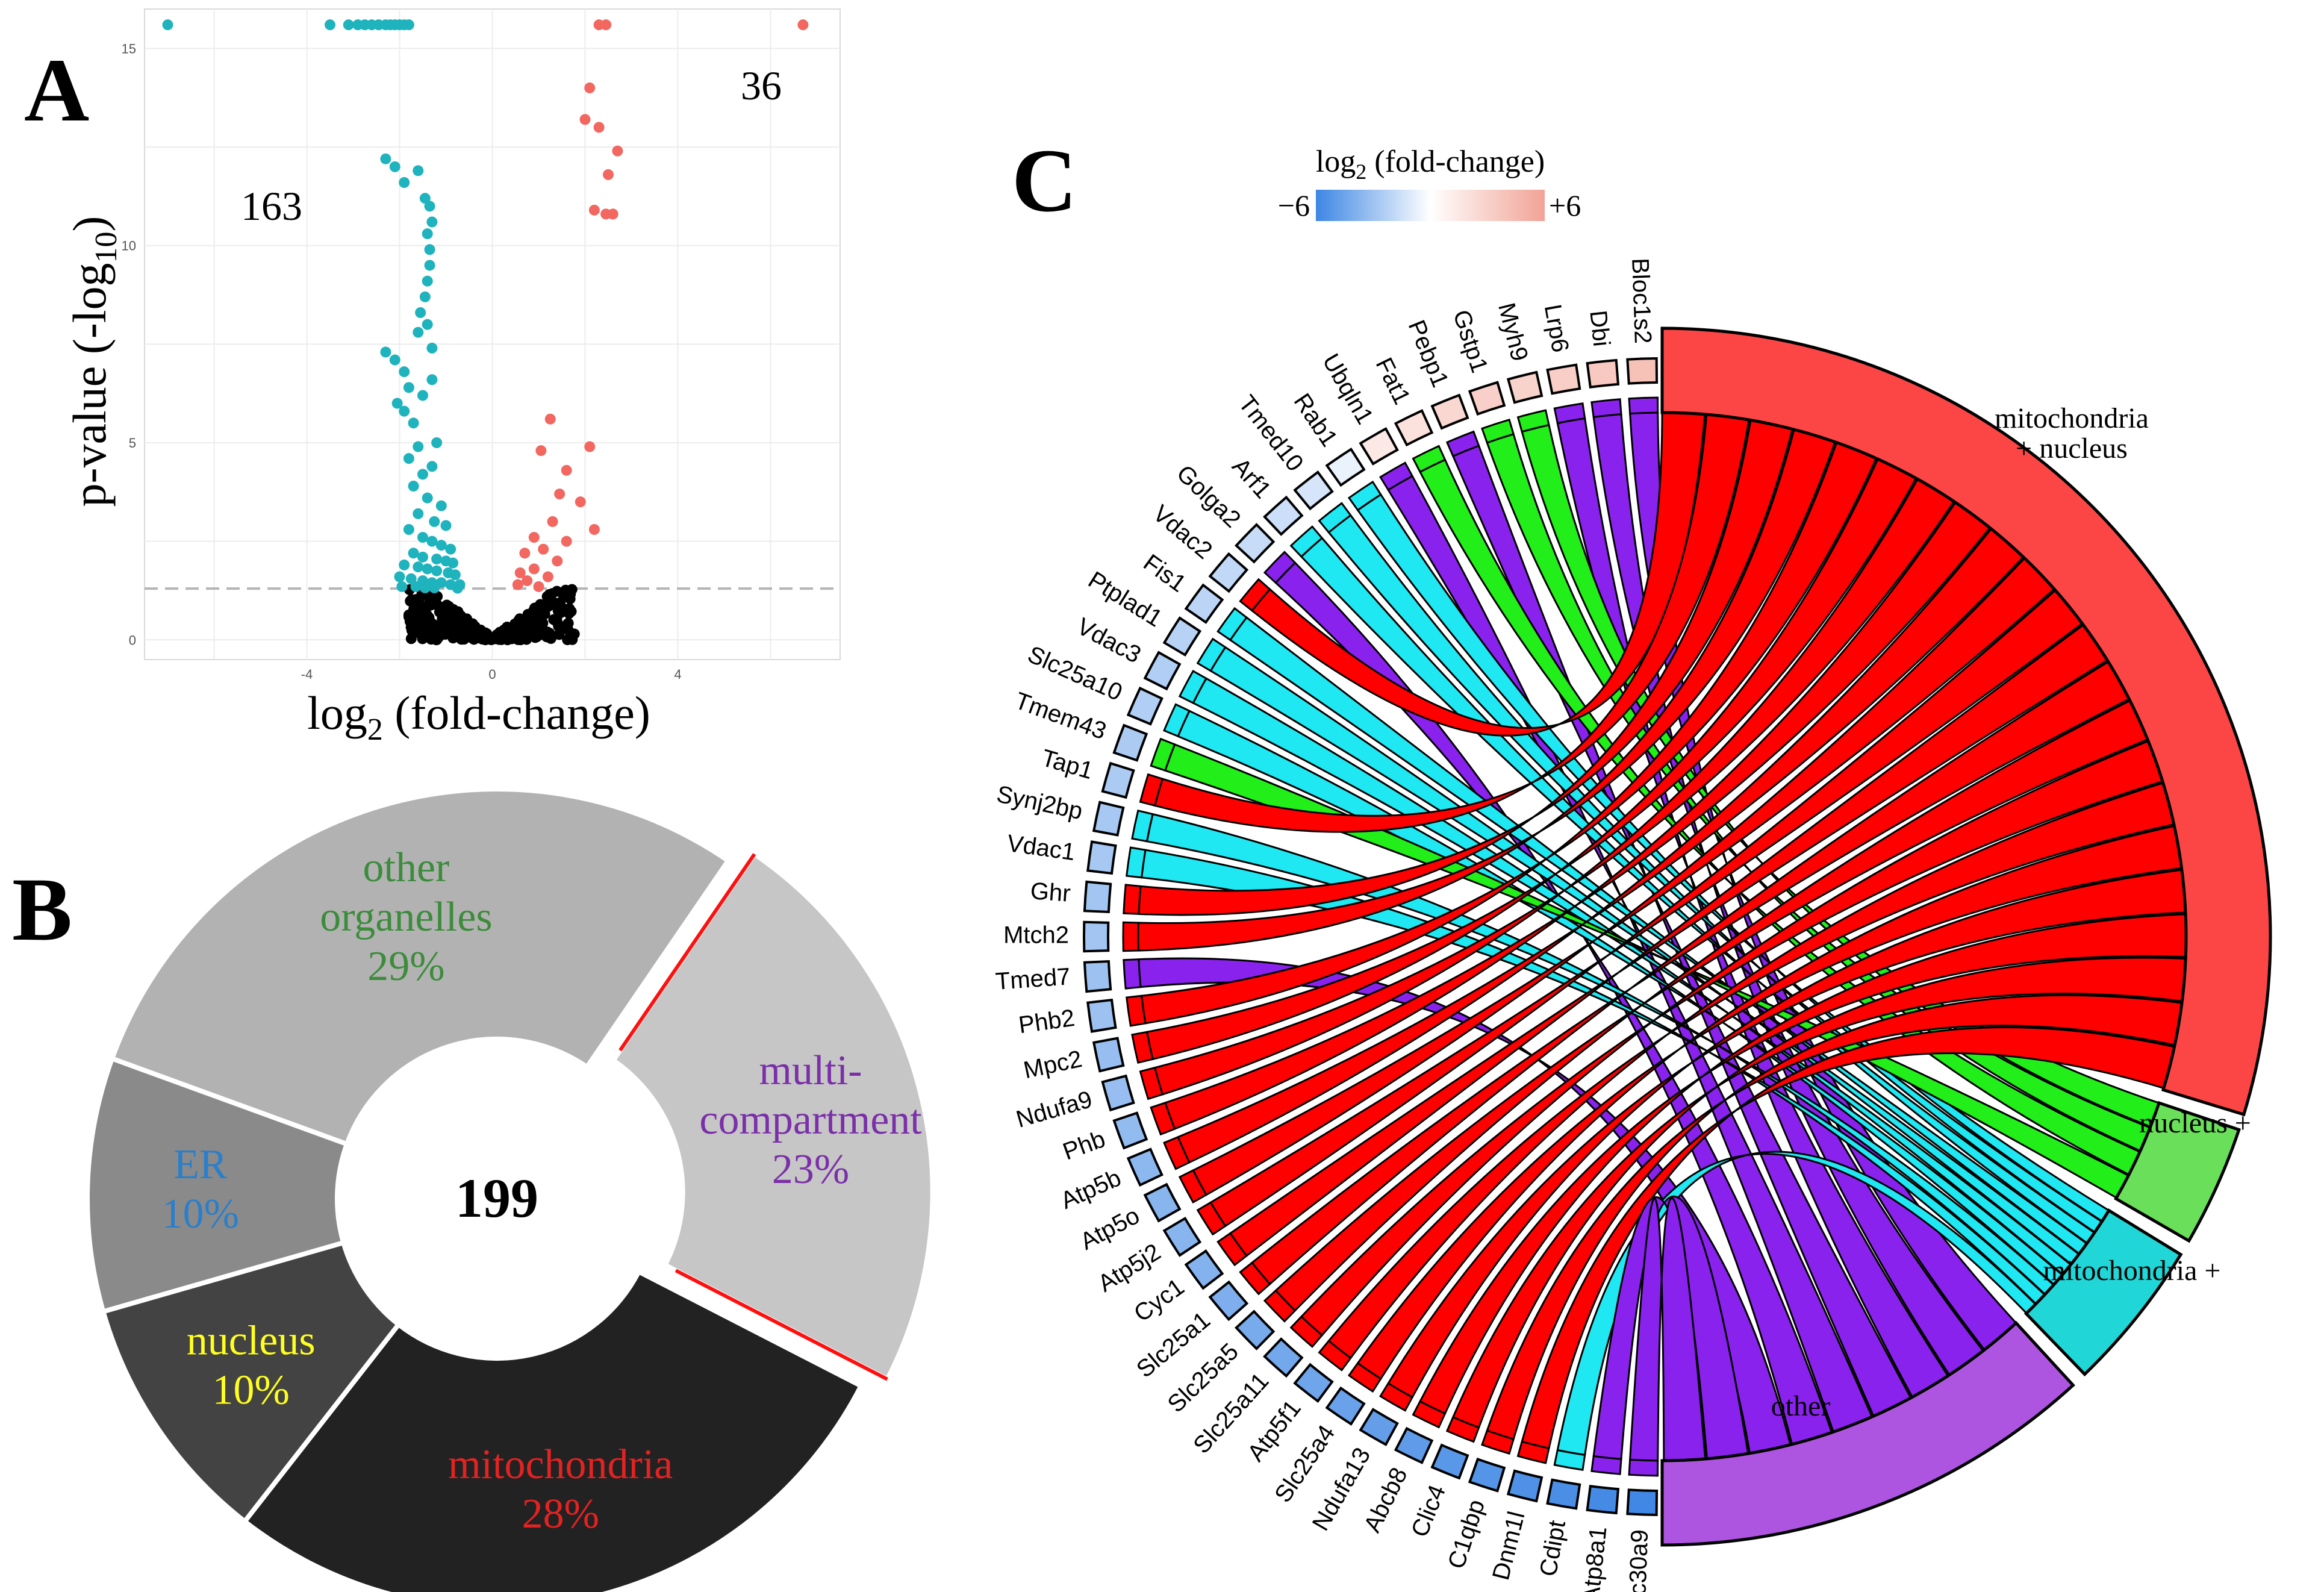 The width and height of the screenshot is (2324, 1592). Describe the element at coordinates (1032, 979) in the screenshot. I see `gene-label-tmed7: Tmed7` at that location.